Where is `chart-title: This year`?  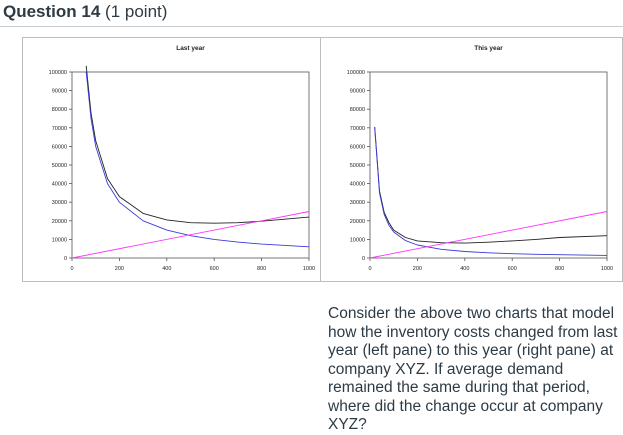
chart-title: This year is located at coordinates (488, 48).